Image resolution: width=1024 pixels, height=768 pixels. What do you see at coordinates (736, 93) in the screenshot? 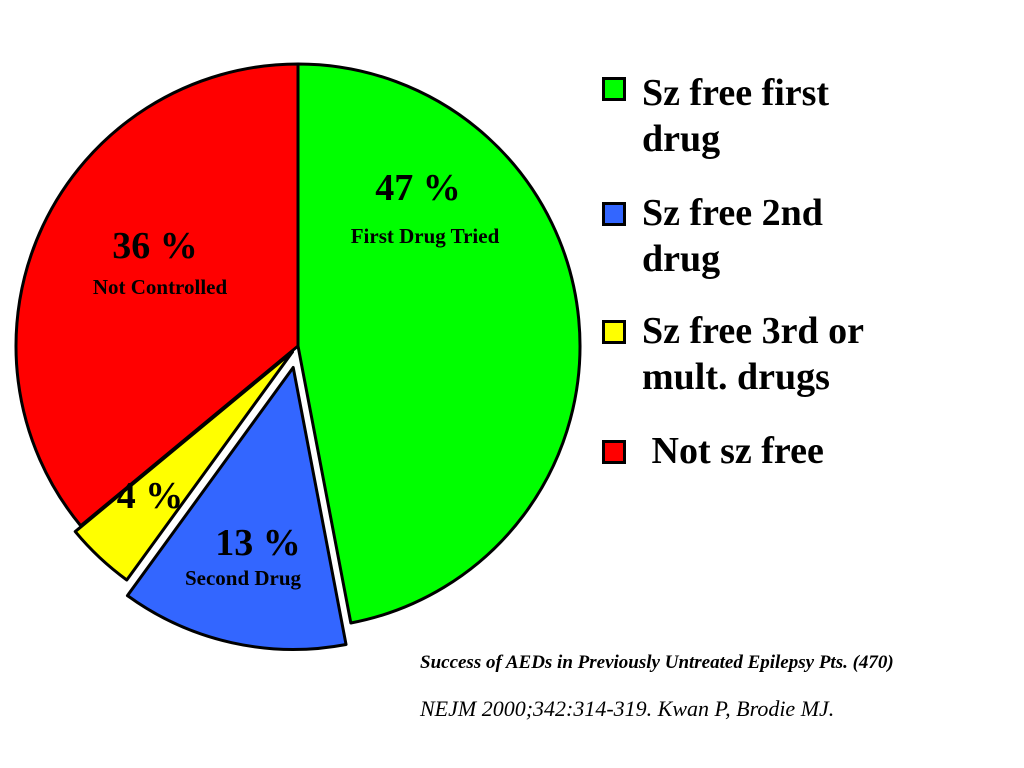
I see `legend-label-first-drug-line1: Sz free first` at bounding box center [736, 93].